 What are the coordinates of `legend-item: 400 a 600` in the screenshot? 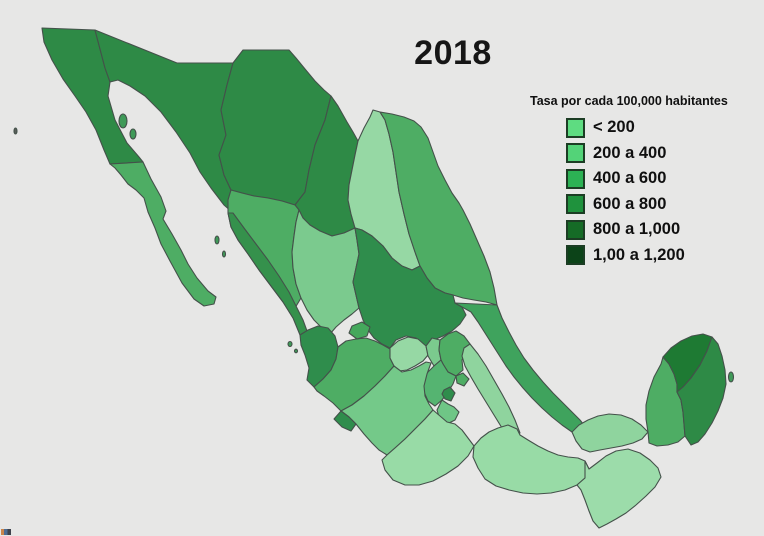 It's located at (664, 179).